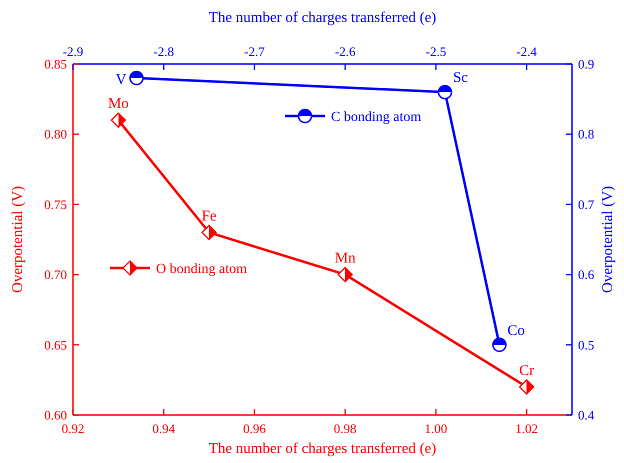  I want to click on y-tick-label: 0.75, so click(55, 204).